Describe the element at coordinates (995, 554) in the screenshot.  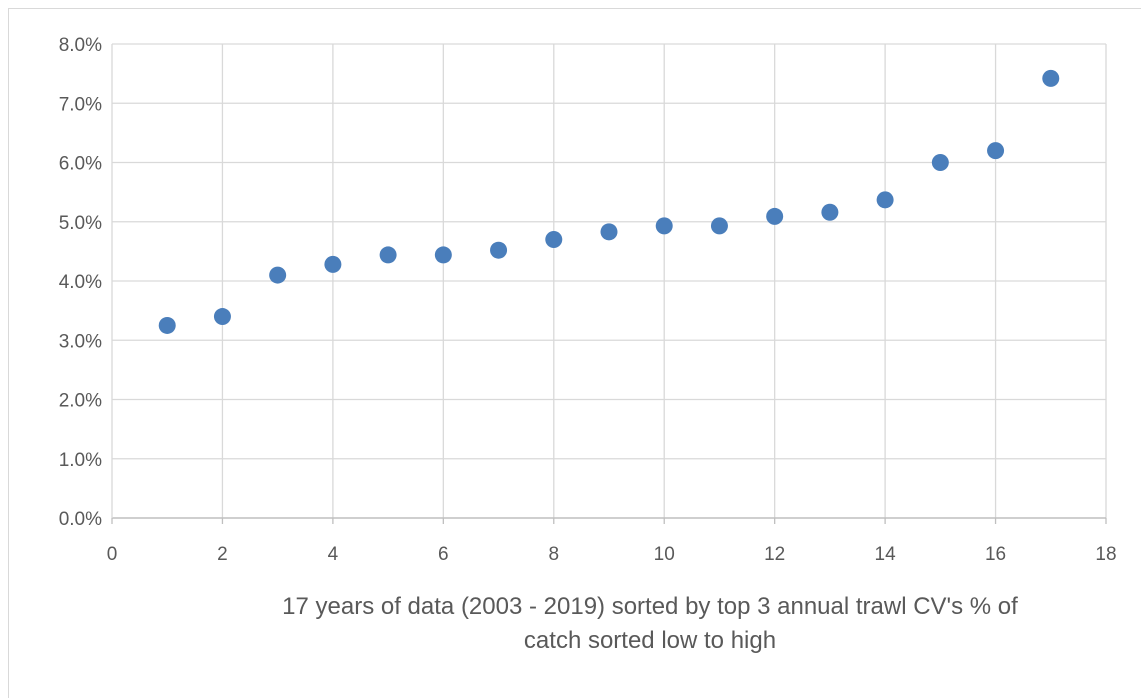
I see `x-tick-label: 16` at that location.